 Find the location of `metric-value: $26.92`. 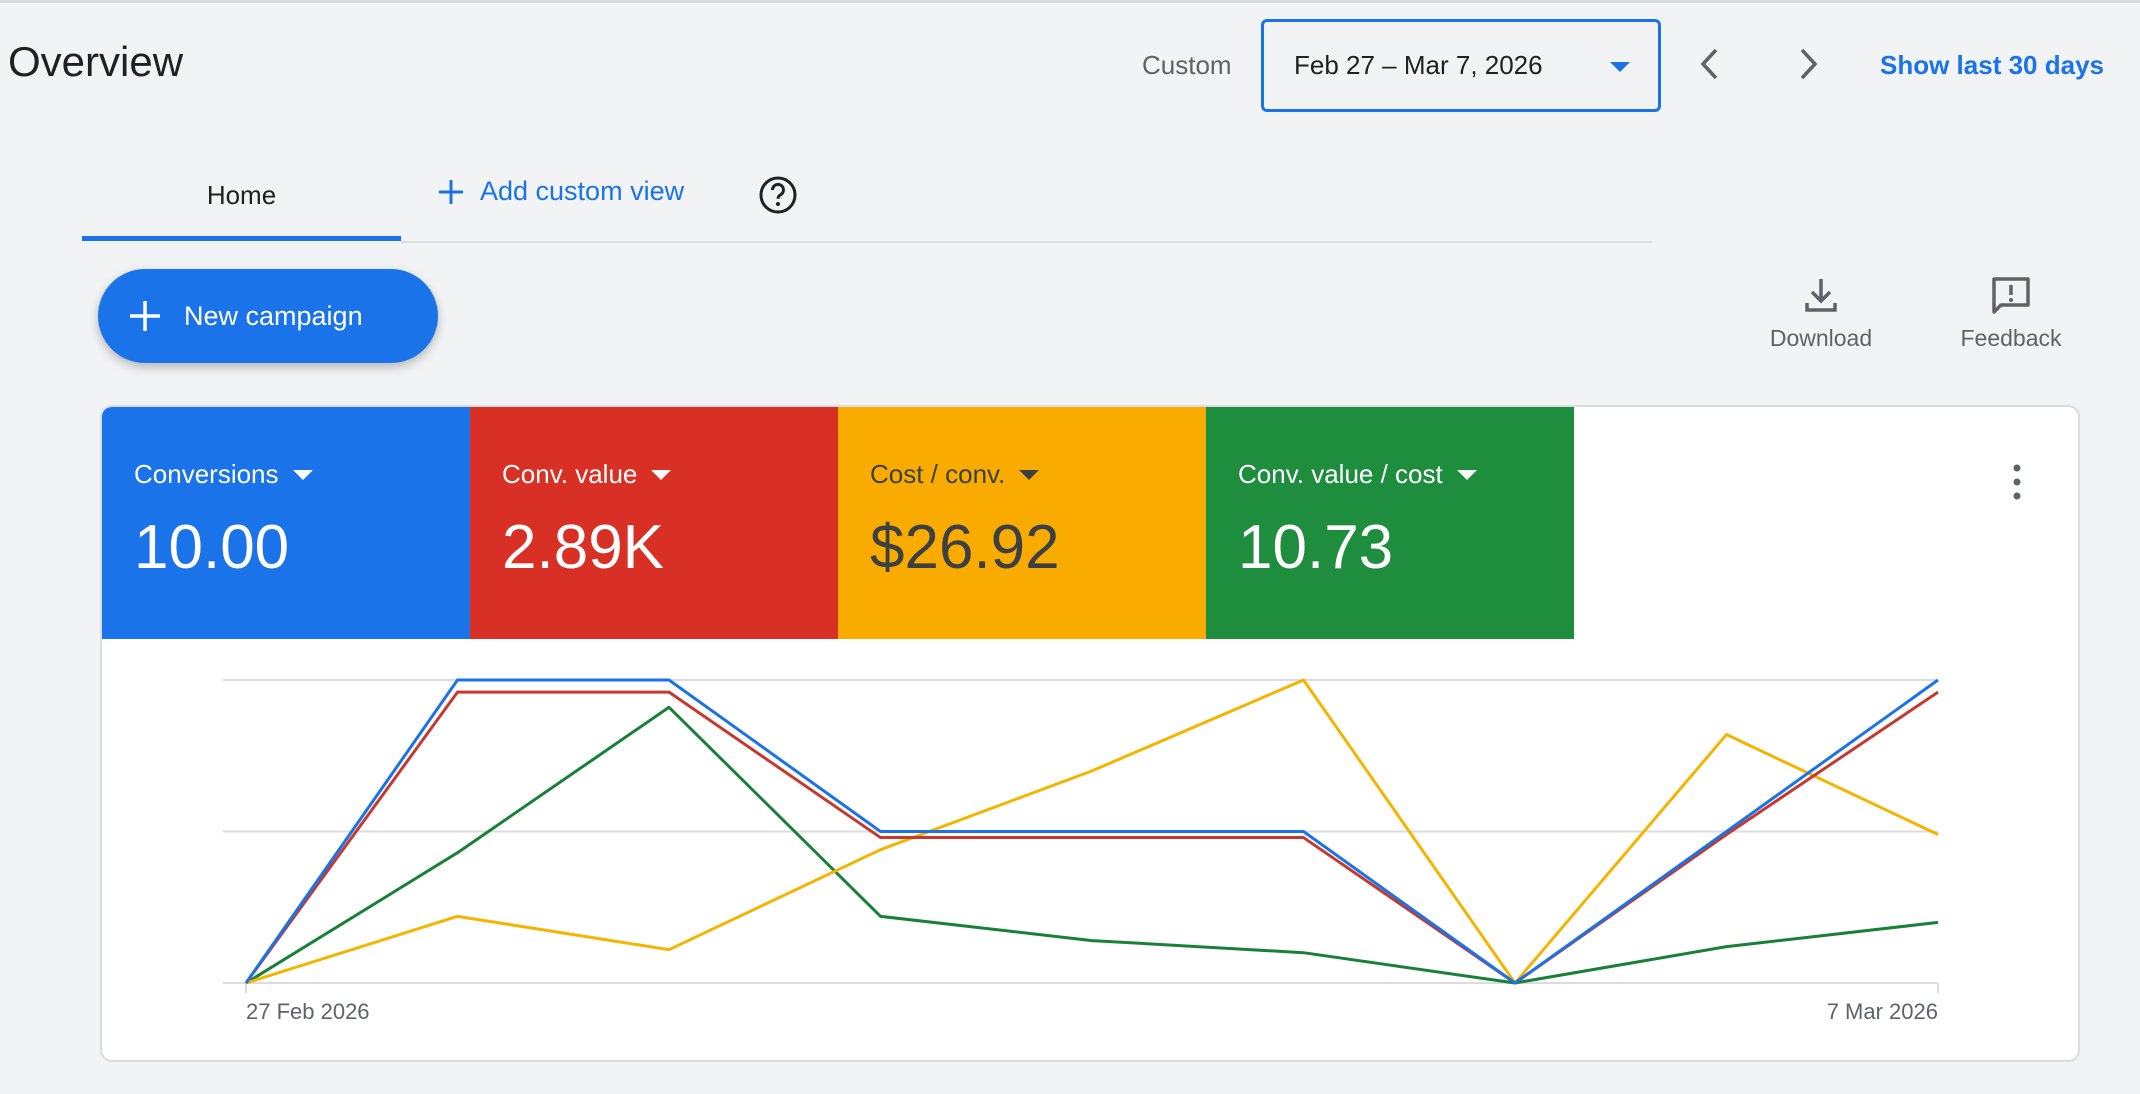

metric-value: $26.92 is located at coordinates (965, 547).